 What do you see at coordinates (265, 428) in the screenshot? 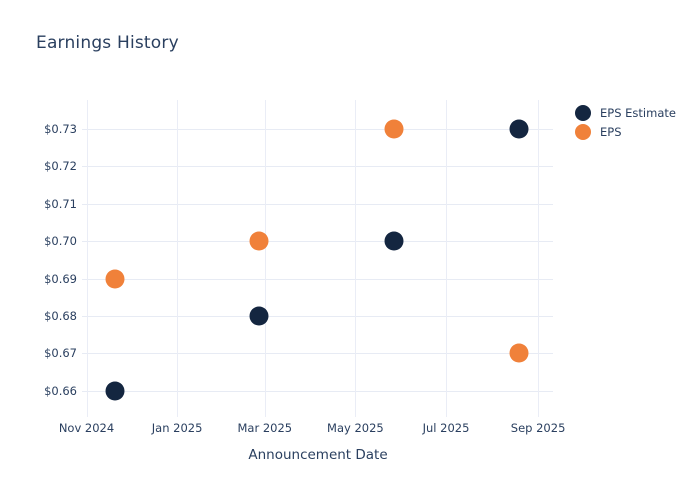
I see `x-tick-label: Mar 2025` at bounding box center [265, 428].